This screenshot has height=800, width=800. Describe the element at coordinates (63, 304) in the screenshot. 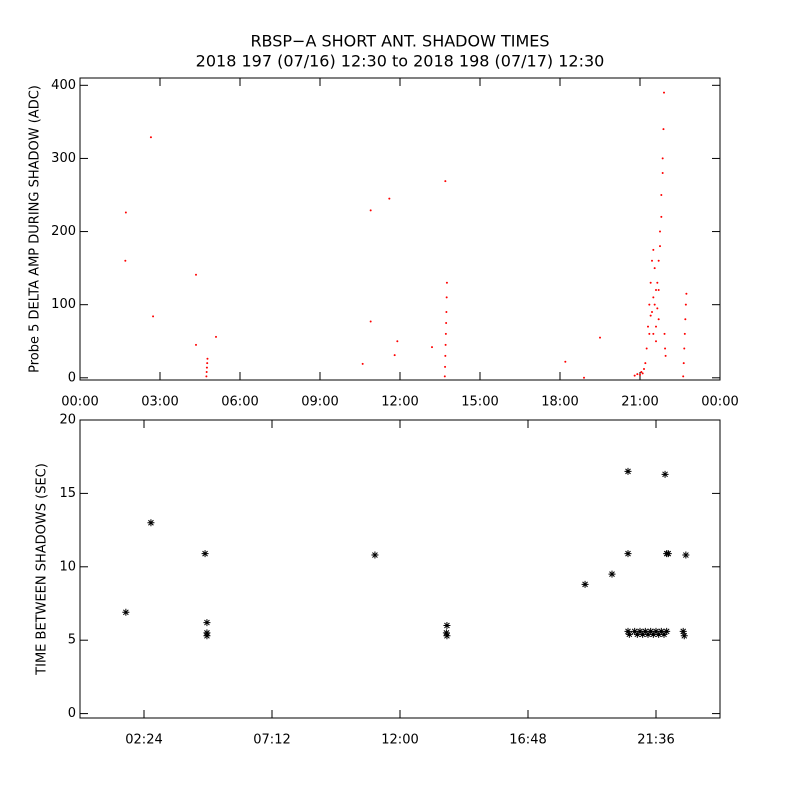

I see `y-tick-label: 100` at that location.